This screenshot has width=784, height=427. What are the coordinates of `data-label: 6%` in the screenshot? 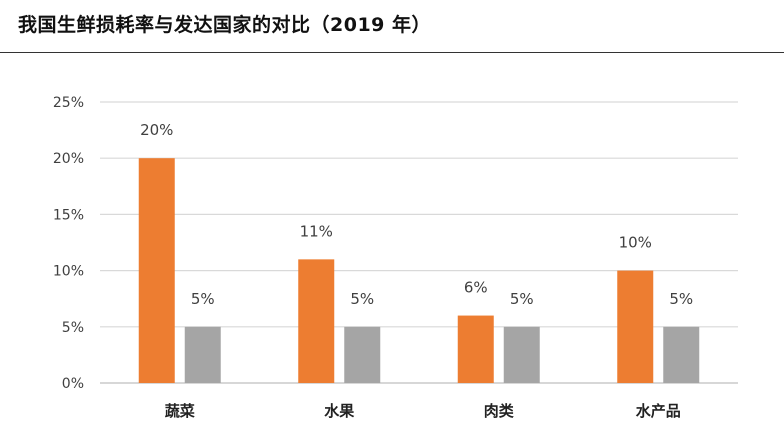 It's located at (476, 288).